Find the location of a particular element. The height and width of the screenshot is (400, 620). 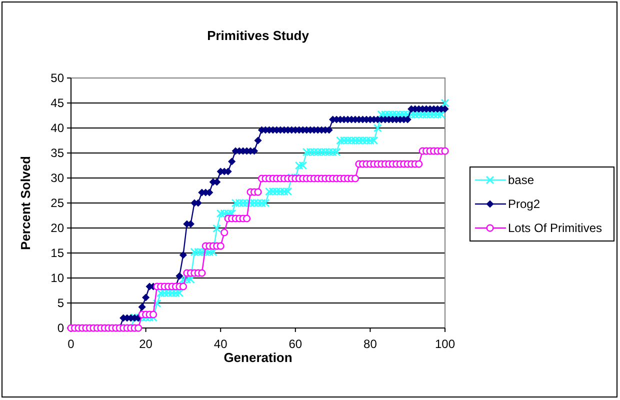

x-tick-label: 40 is located at coordinates (221, 344).